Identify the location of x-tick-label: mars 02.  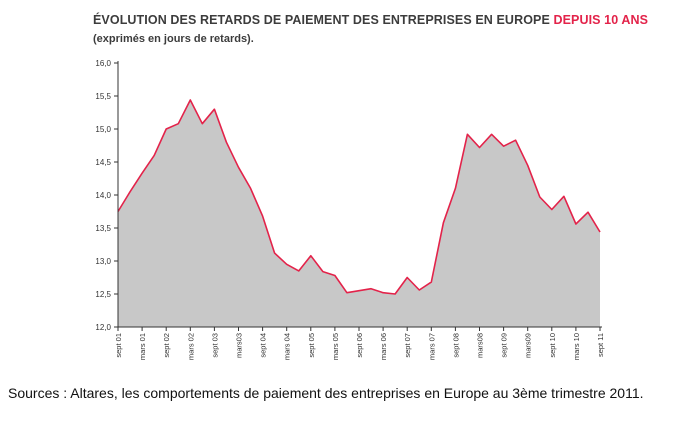
(190, 346).